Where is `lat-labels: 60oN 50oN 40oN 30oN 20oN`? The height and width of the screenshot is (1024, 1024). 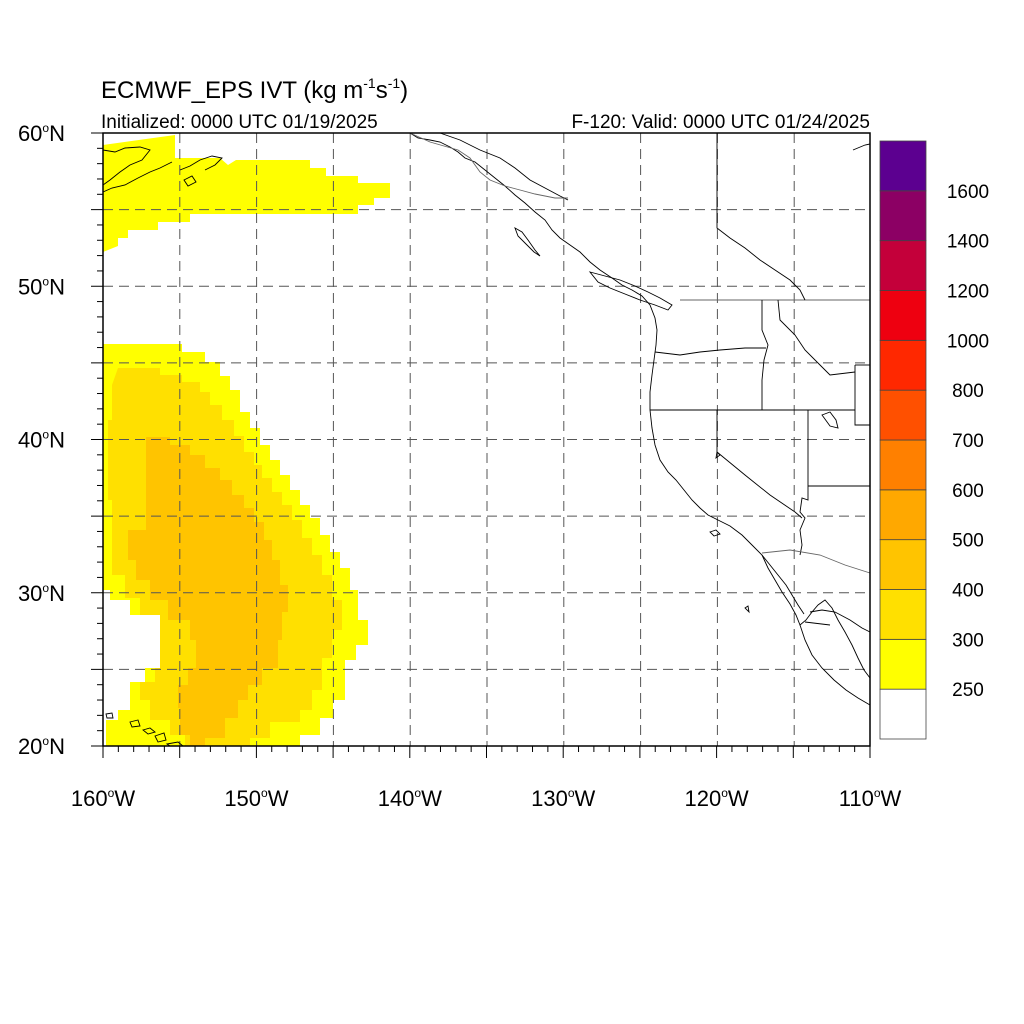
lat-labels: 60oN 50oN 40oN 30oN 20oN is located at coordinates (41, 440).